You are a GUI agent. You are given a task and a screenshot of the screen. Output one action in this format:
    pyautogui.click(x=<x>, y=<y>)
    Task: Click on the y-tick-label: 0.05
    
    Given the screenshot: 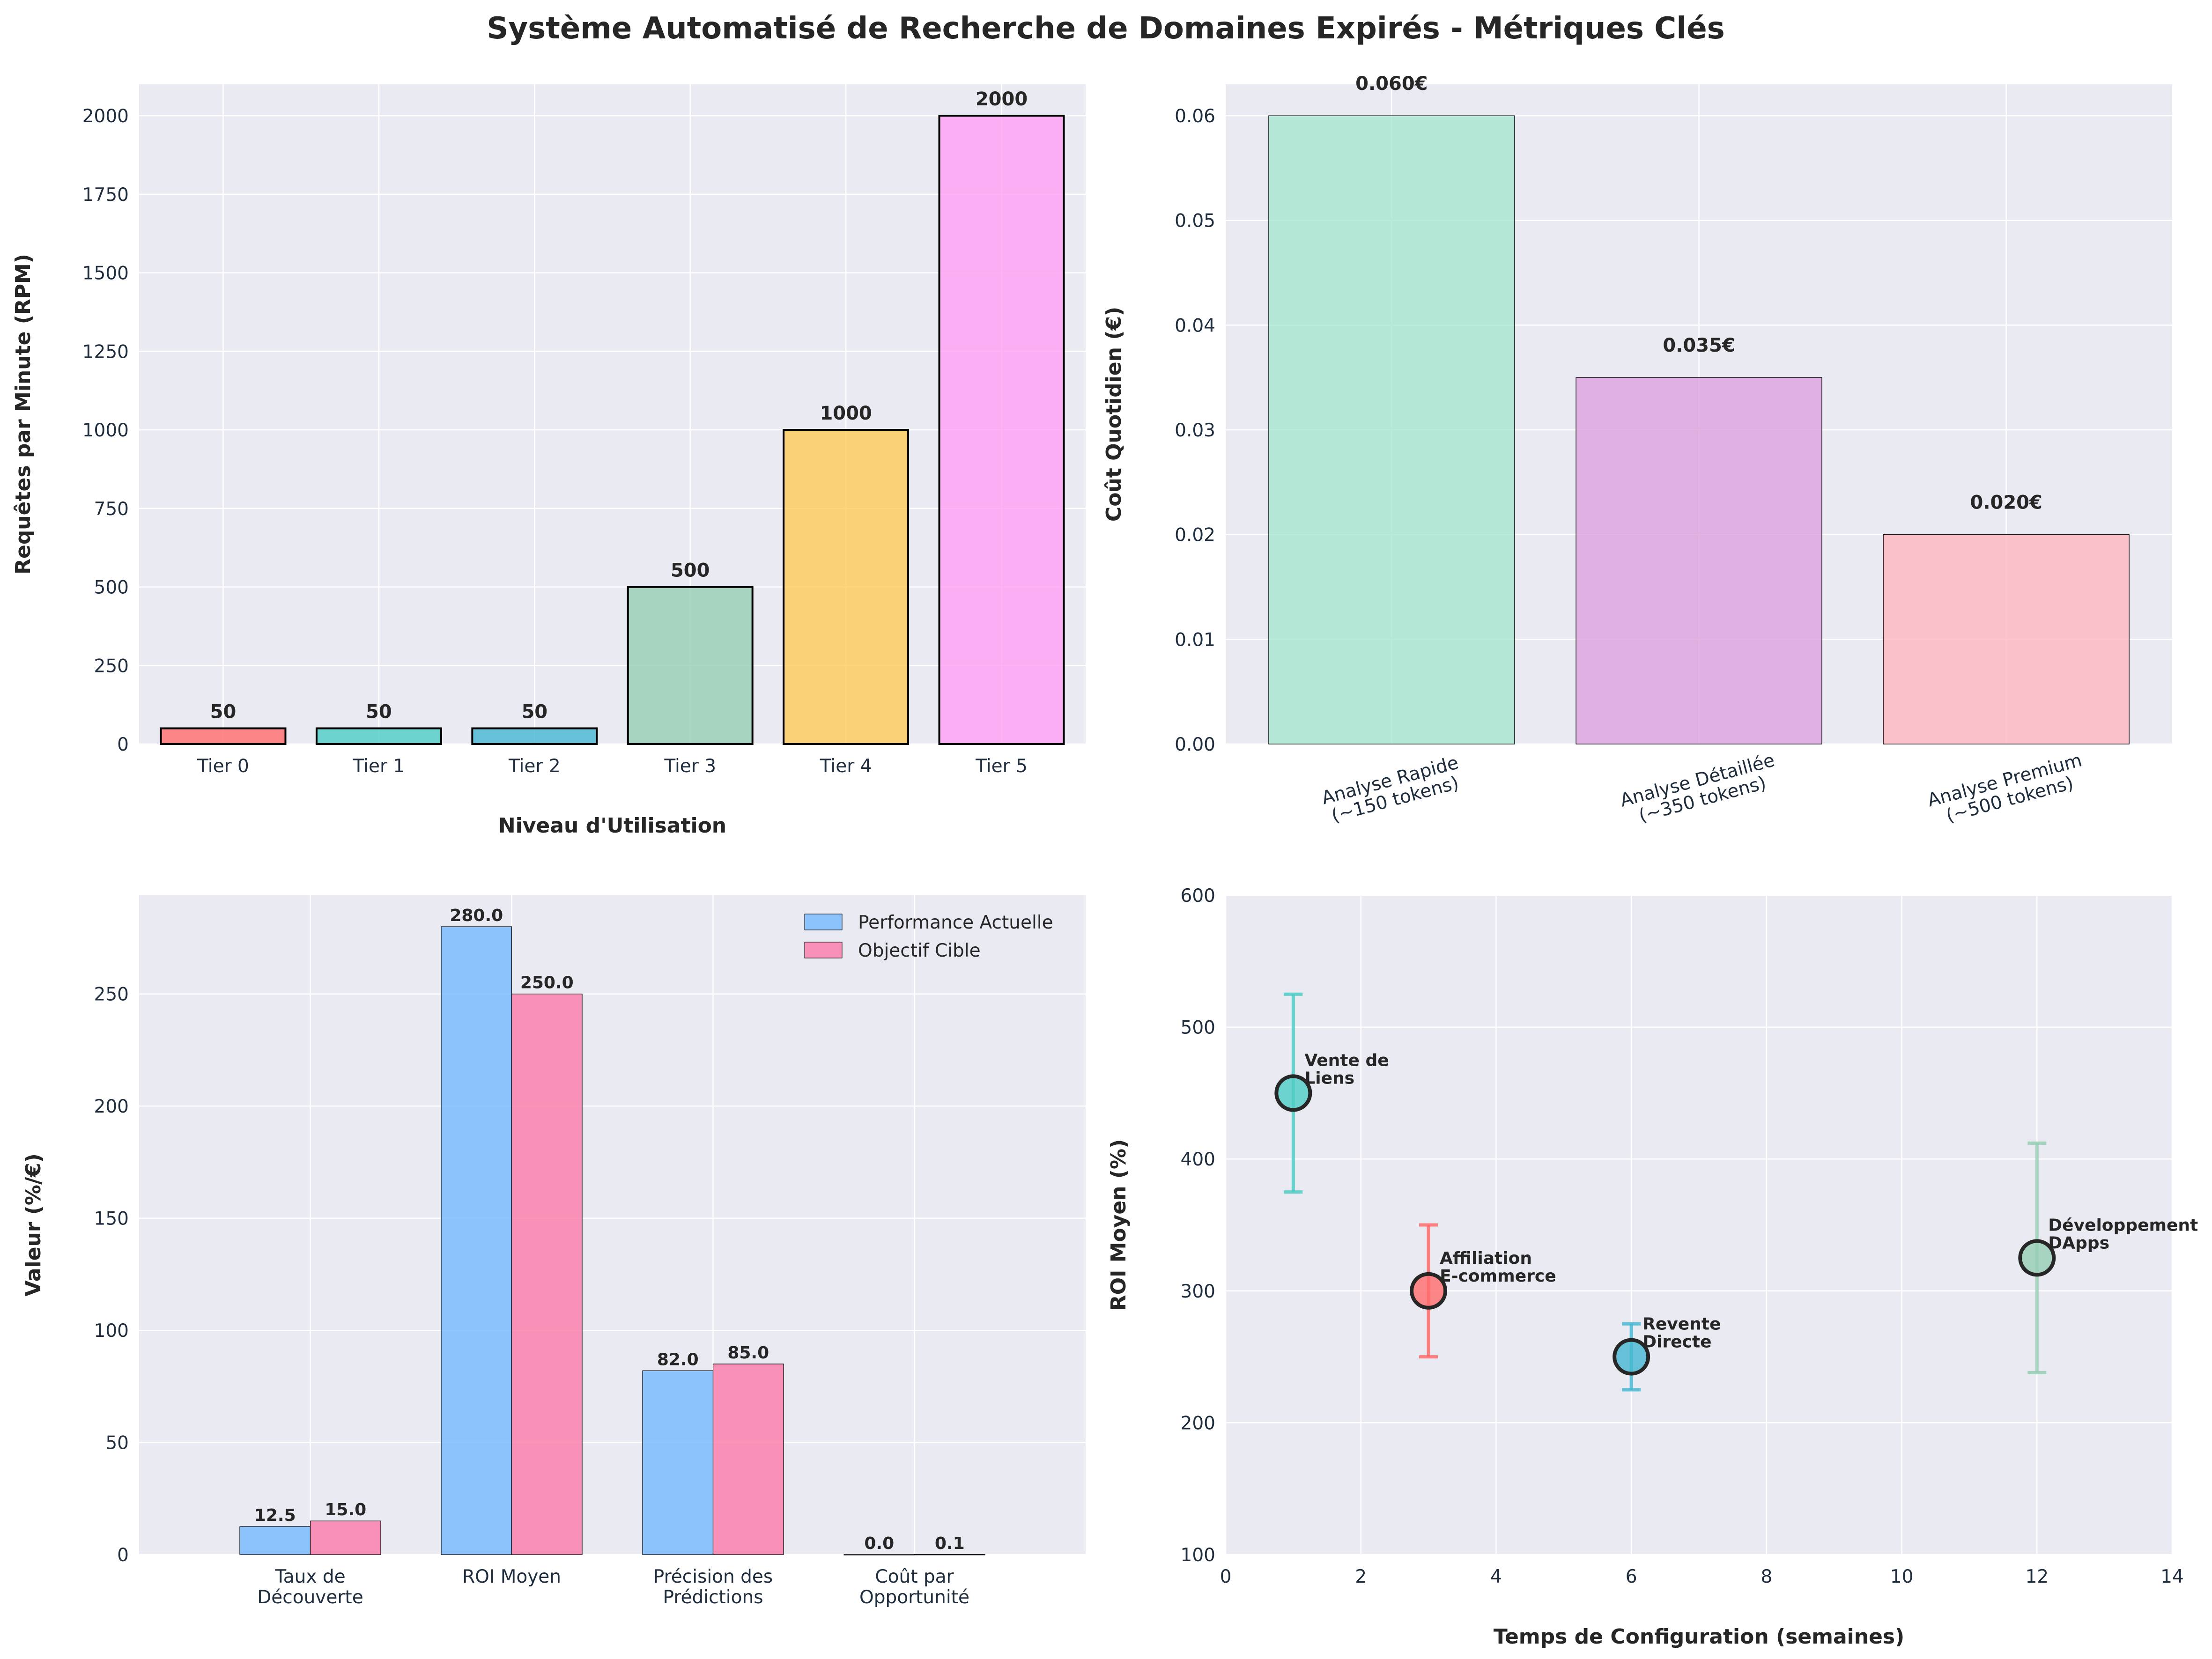 What is the action you would take?
    pyautogui.click(x=1195, y=221)
    